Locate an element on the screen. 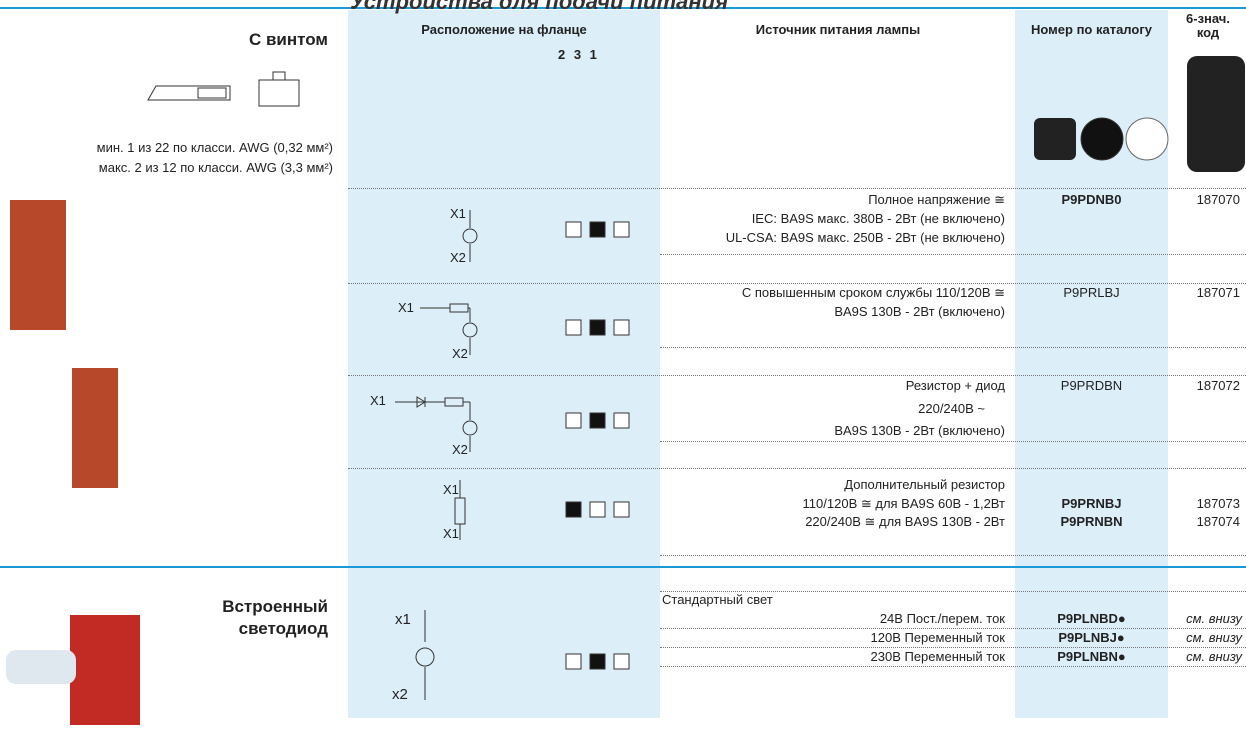  catalog-number: P9PRDBN is located at coordinates (1091, 385).